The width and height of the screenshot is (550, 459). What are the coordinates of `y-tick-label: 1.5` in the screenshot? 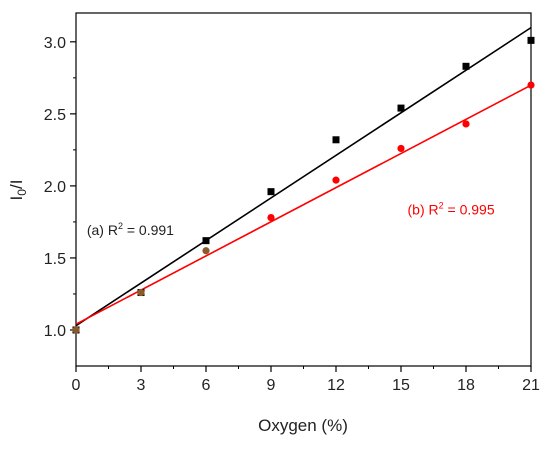 It's located at (55, 259).